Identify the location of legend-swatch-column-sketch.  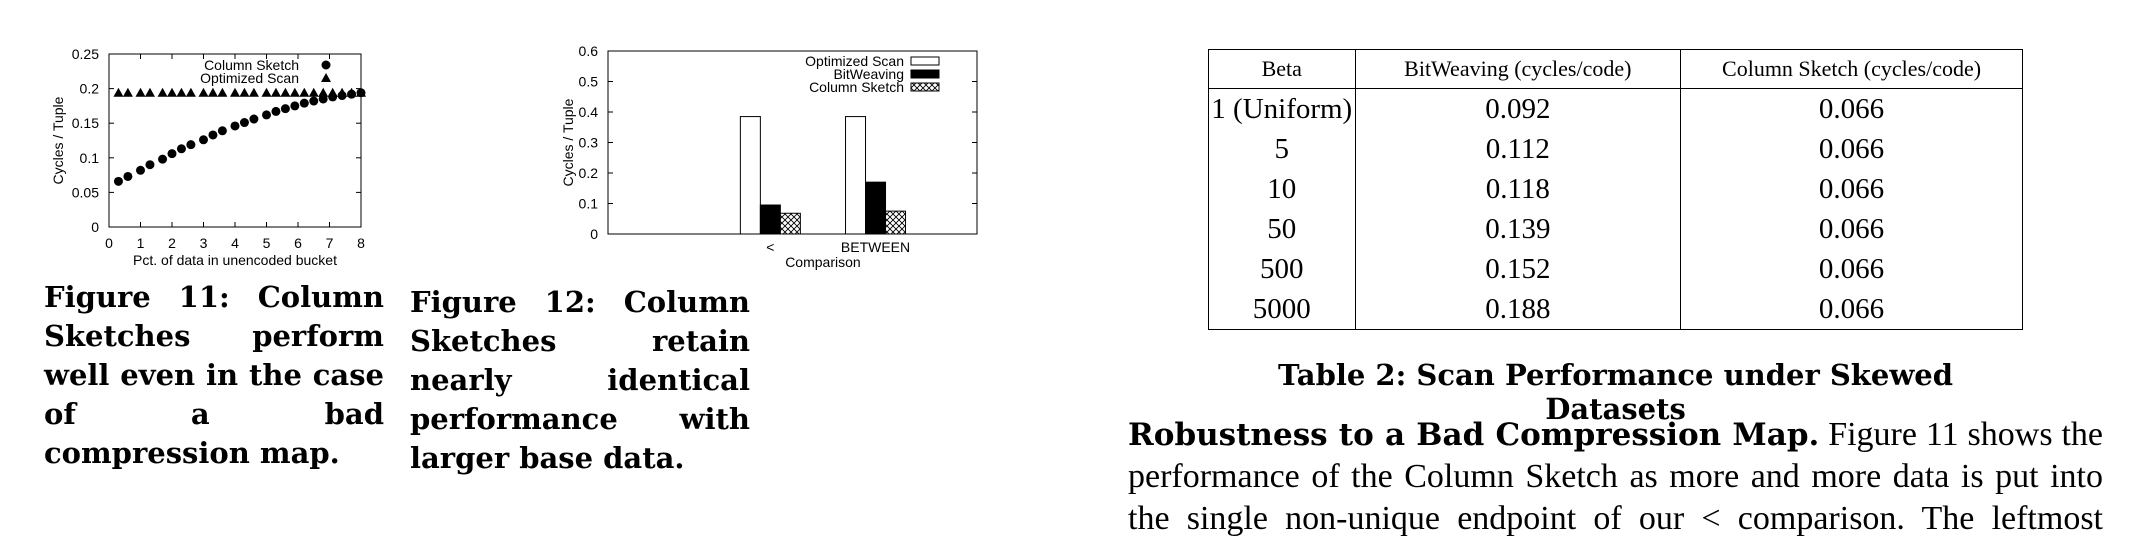
(925, 87).